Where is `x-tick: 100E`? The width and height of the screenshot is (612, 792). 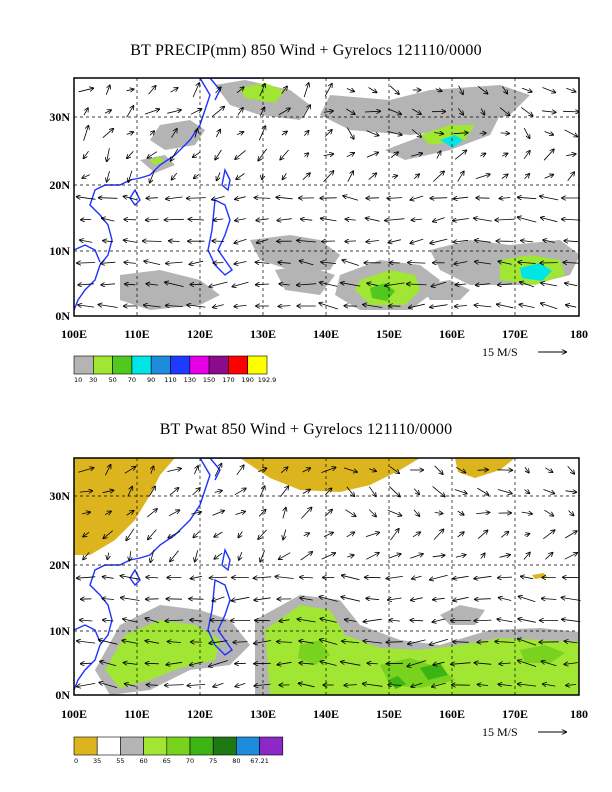 x-tick: 100E is located at coordinates (74, 334).